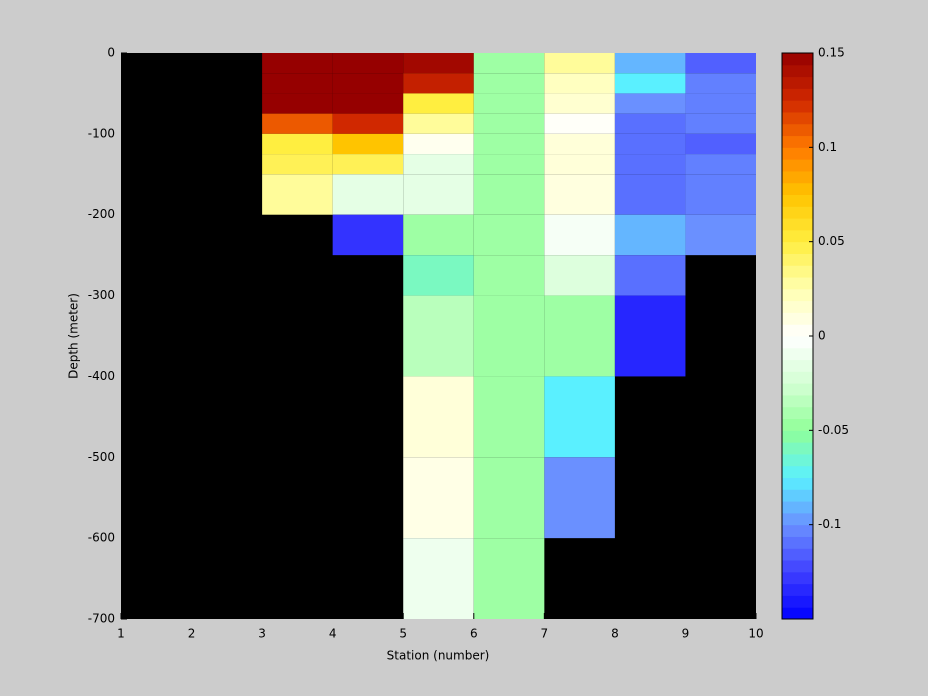  I want to click on colorbar-tick-label: 0, so click(822, 336).